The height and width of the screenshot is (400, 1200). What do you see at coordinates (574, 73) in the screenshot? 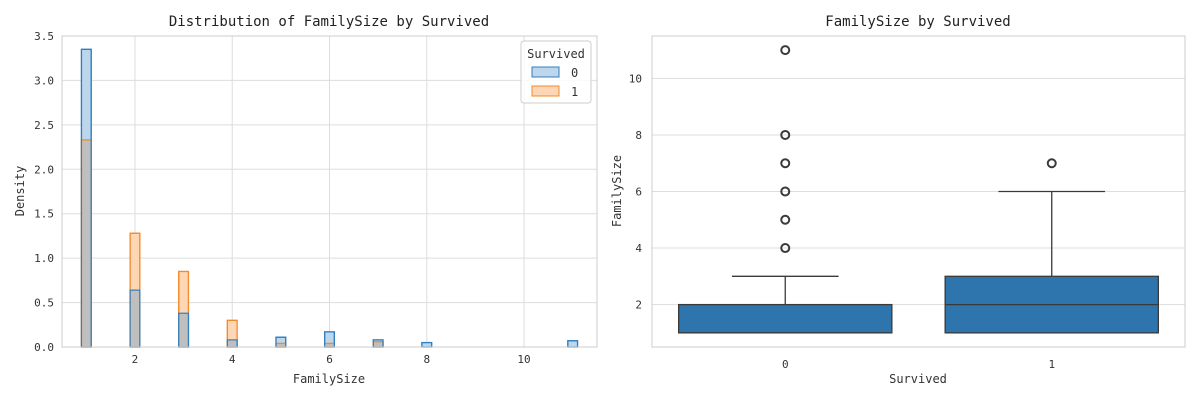
I see `legend-label-0: 0` at bounding box center [574, 73].